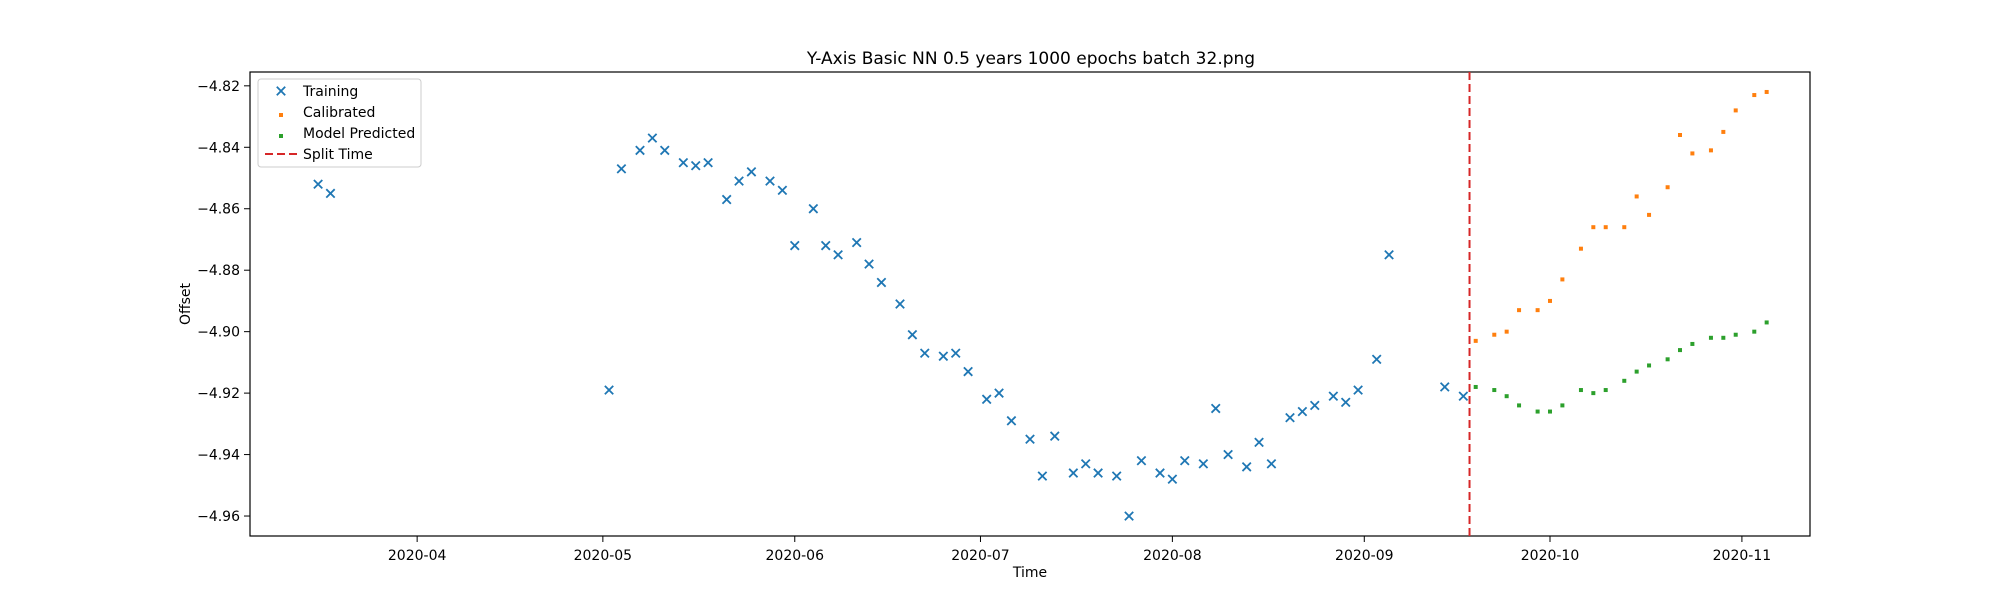  I want to click on x-tick-label: 2020-04, so click(417, 556).